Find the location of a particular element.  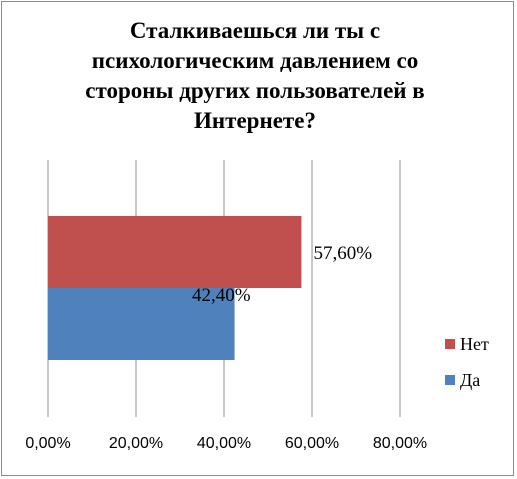

legend-label-2: Да is located at coordinates (470, 380).